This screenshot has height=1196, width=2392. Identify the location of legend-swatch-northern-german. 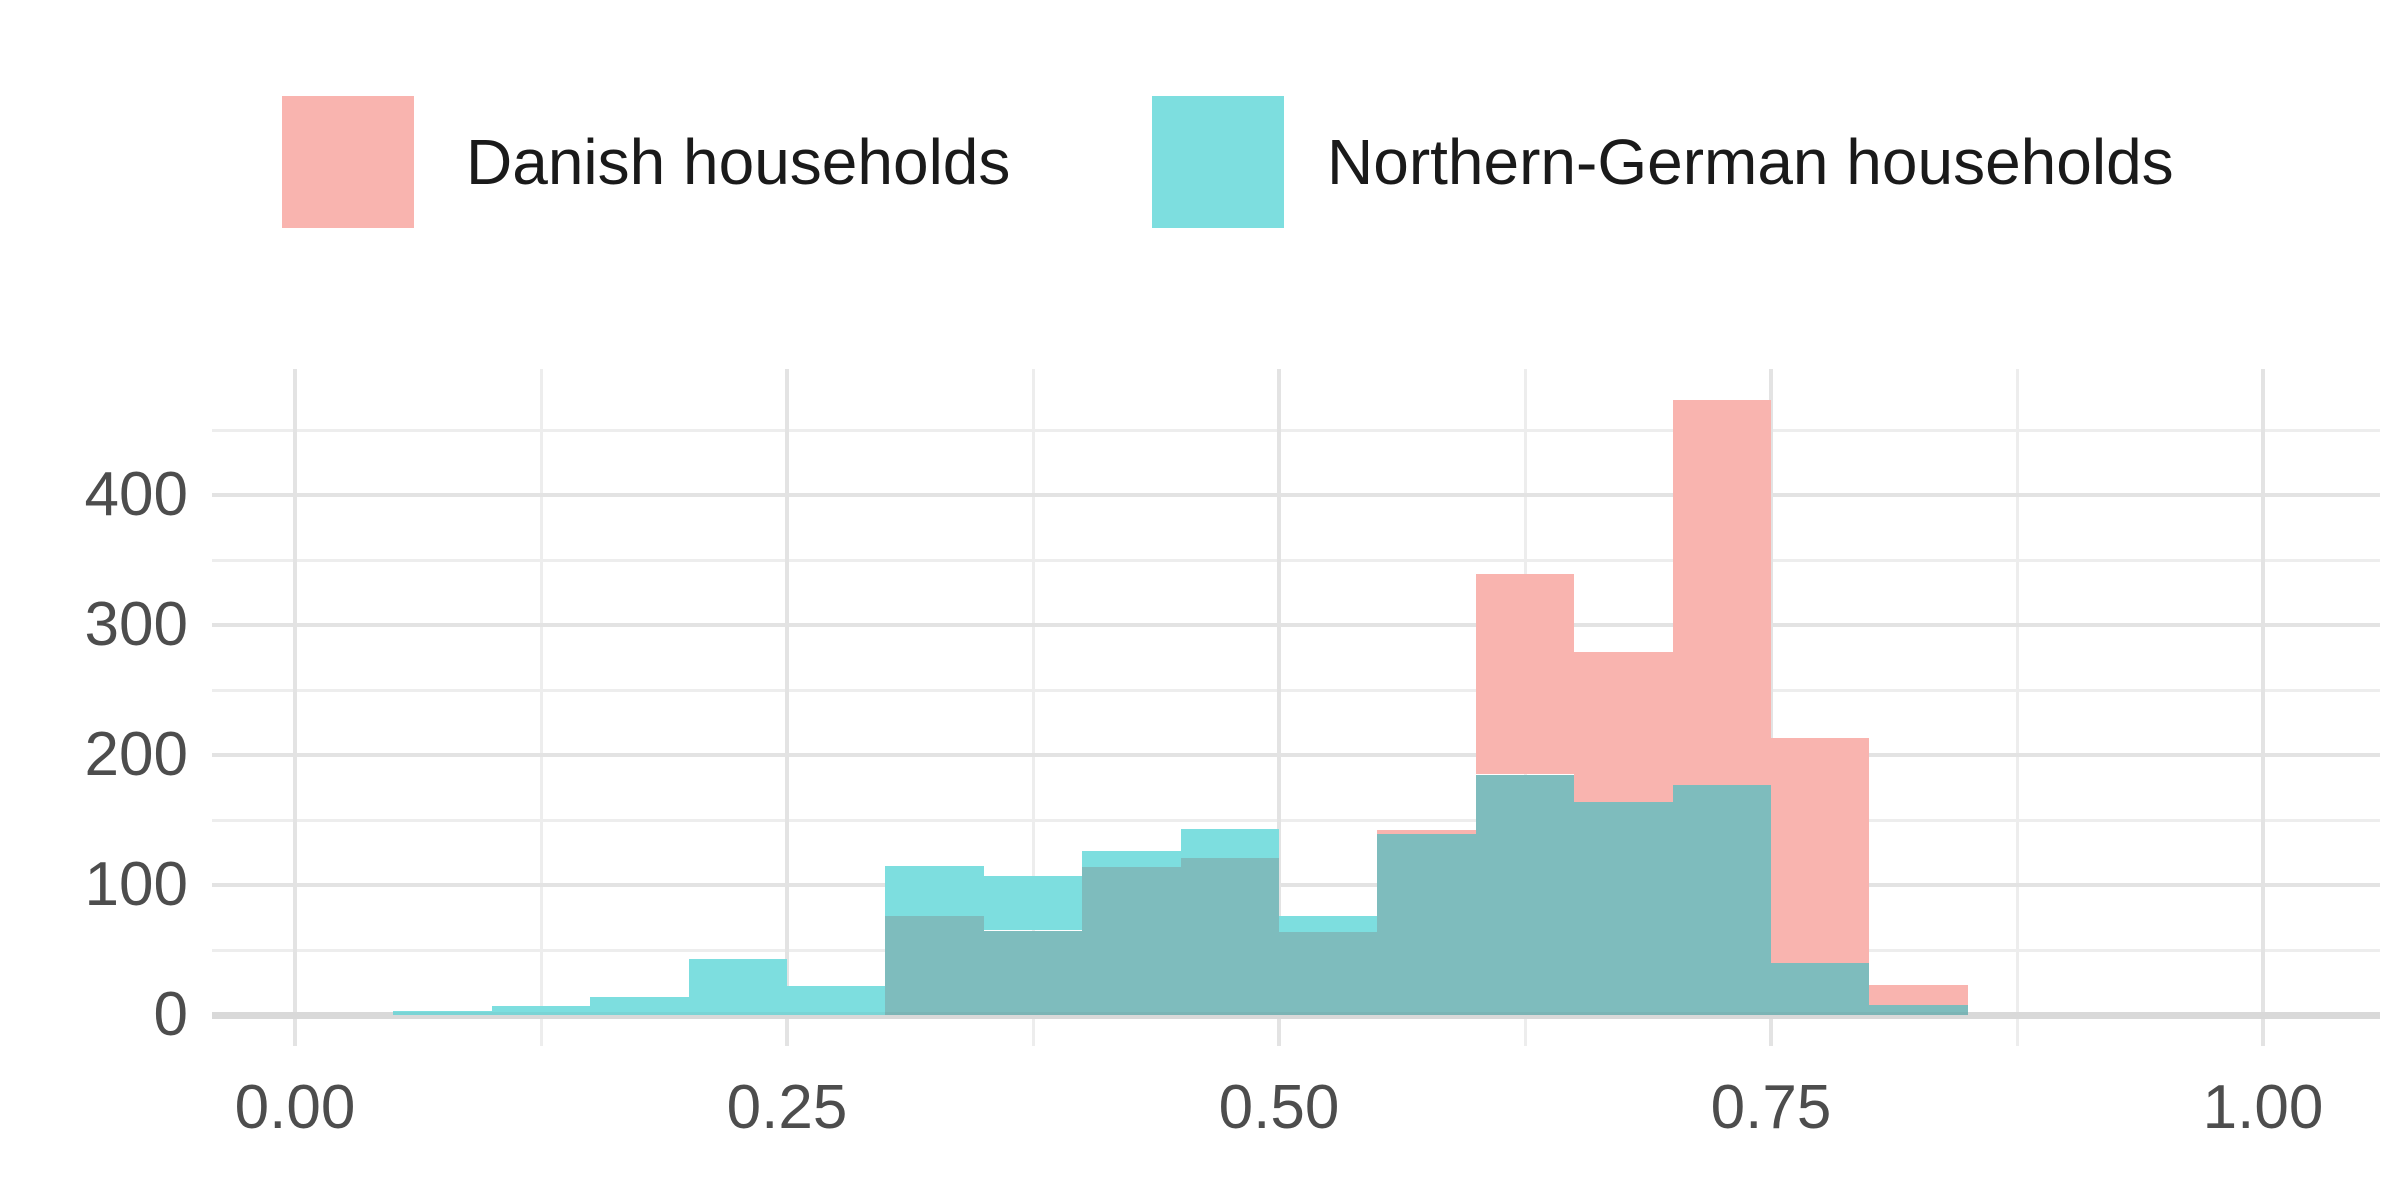
(1218, 162).